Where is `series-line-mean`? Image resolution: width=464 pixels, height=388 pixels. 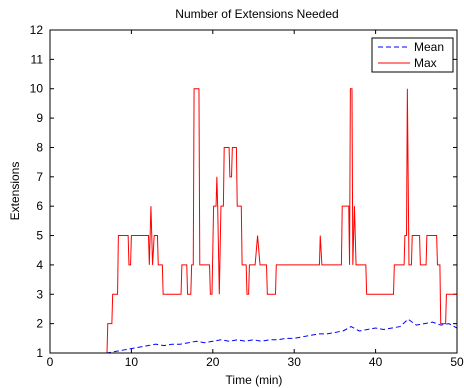 series-line-mean is located at coordinates (254, 336).